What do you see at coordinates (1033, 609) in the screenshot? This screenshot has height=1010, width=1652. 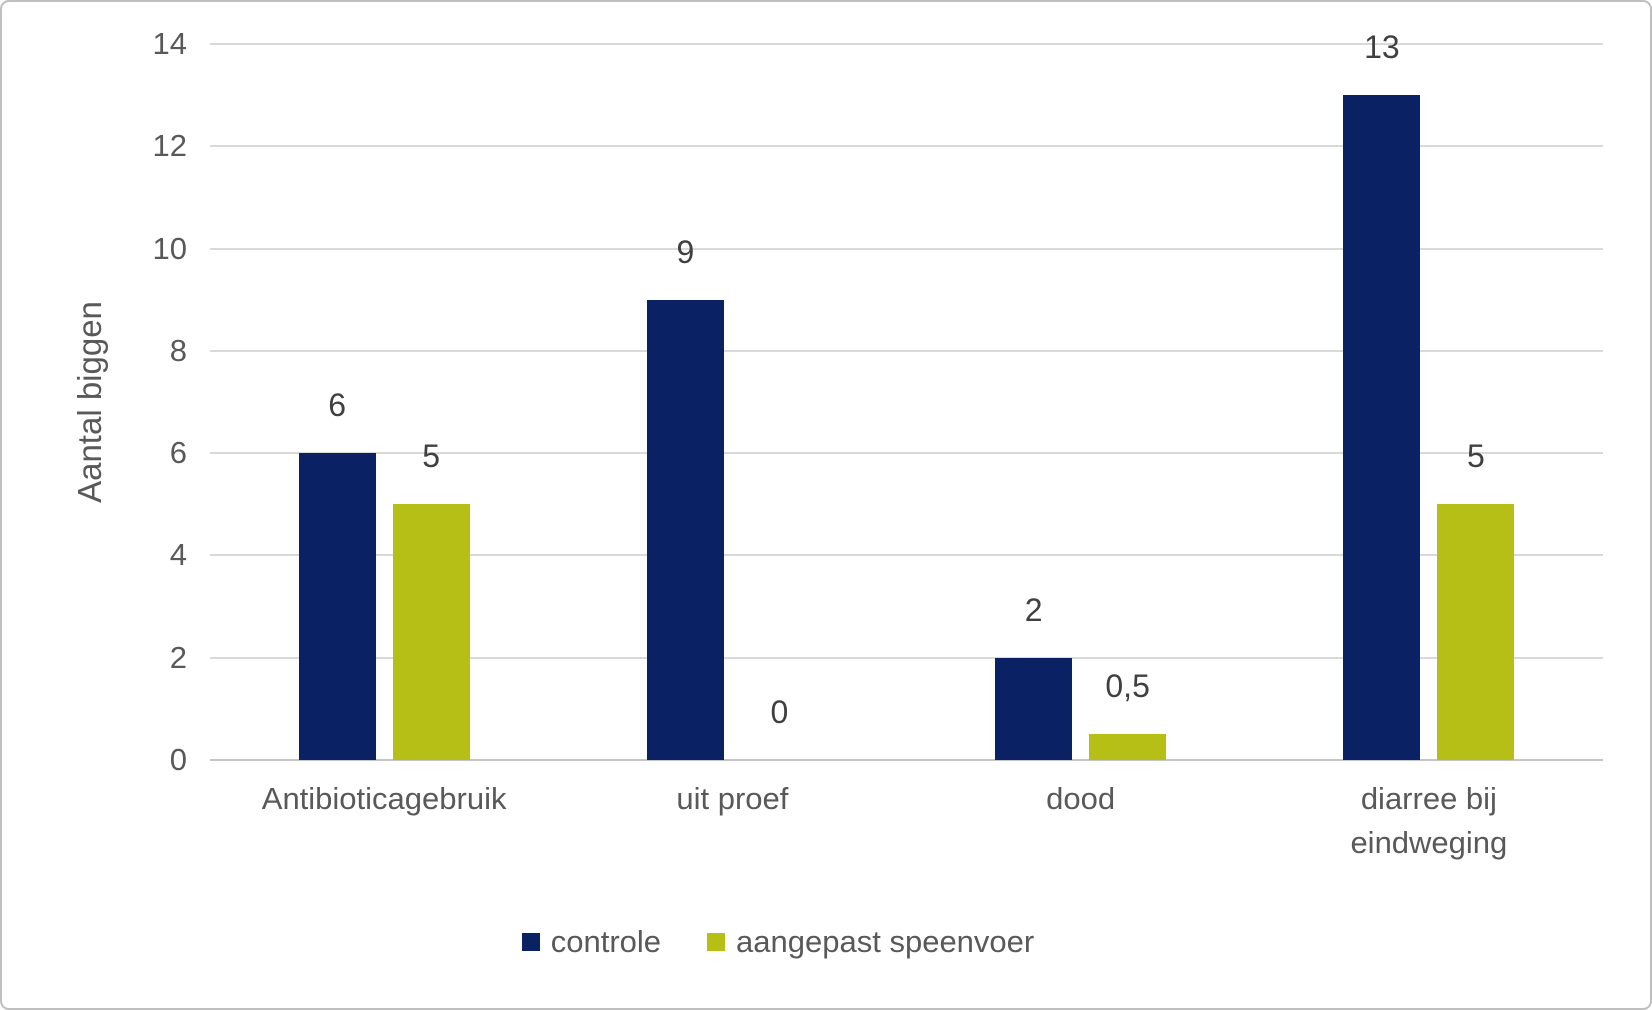 I see `data-label: 2` at bounding box center [1033, 609].